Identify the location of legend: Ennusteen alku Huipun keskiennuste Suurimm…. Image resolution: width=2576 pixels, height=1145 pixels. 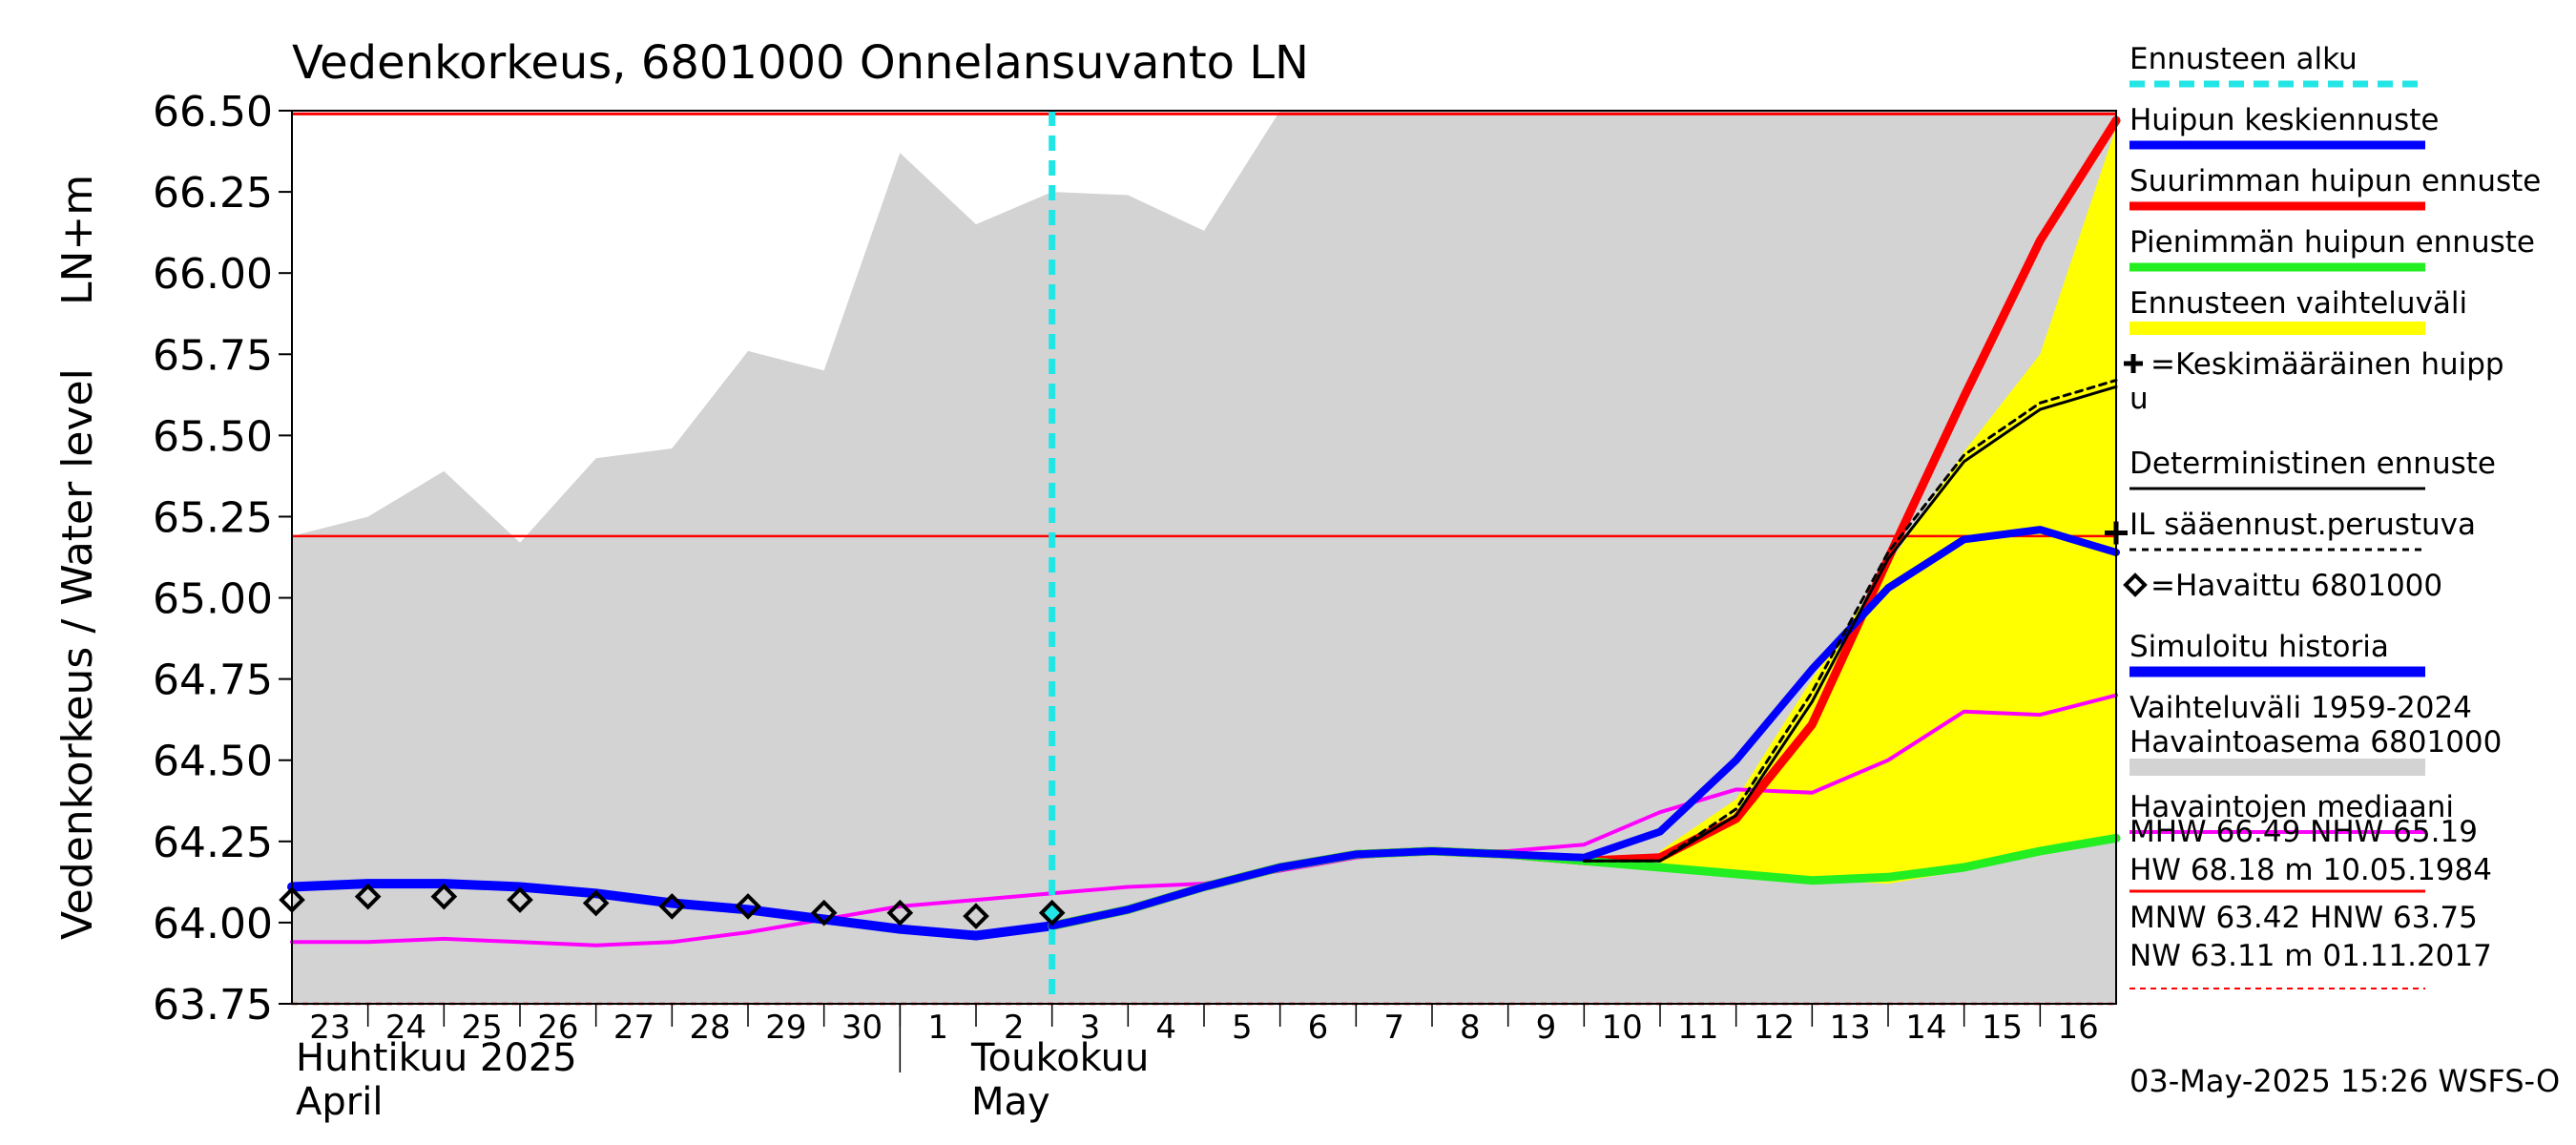
(2332, 438).